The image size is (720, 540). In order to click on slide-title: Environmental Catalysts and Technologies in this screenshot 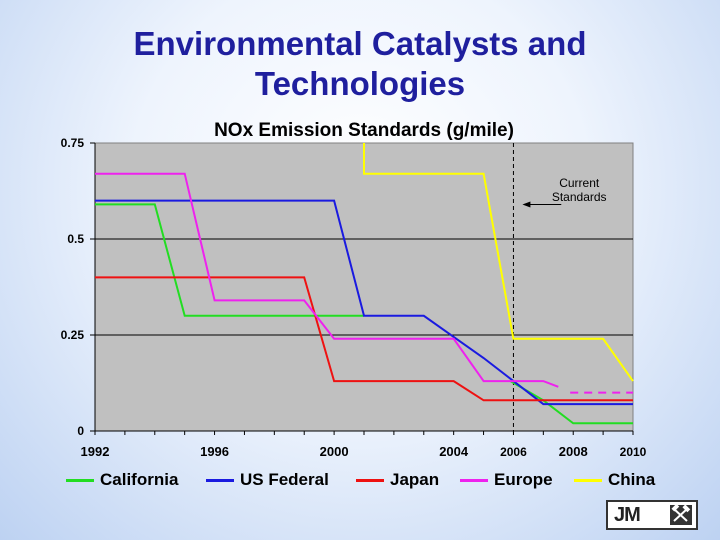, I will do `click(360, 64)`.